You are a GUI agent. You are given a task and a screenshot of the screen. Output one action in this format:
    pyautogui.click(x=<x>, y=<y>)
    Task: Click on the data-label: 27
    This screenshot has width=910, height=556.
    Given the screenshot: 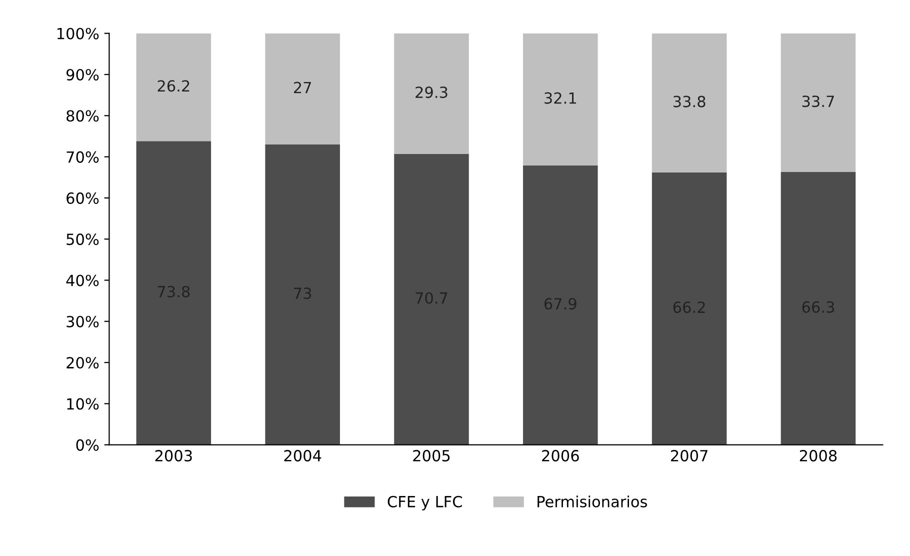 What is the action you would take?
    pyautogui.click(x=302, y=88)
    